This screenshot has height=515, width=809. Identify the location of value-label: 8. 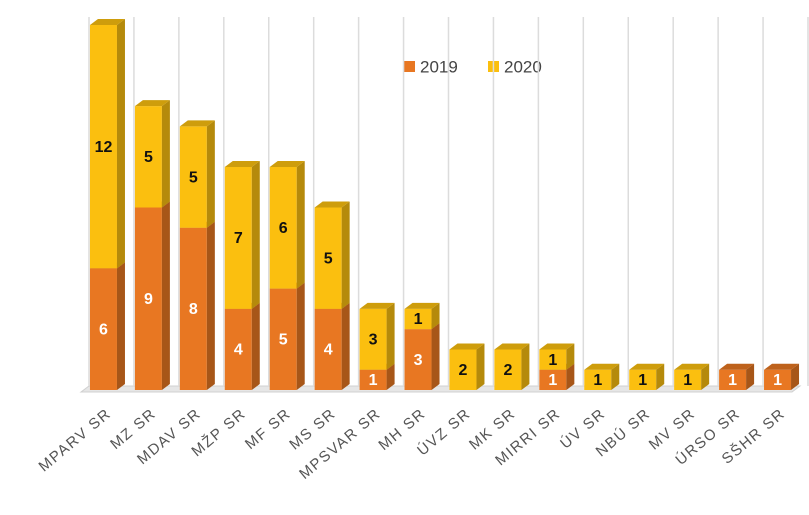
(193, 309).